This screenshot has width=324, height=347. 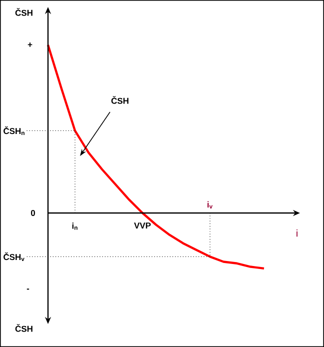 What do you see at coordinates (297, 233) in the screenshot?
I see `x-axis-title: i` at bounding box center [297, 233].